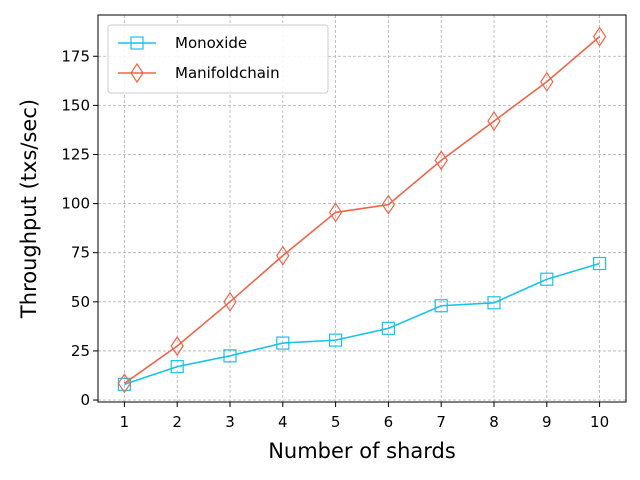  I want to click on legend-item-monoxide: Monoxide, so click(182, 43).